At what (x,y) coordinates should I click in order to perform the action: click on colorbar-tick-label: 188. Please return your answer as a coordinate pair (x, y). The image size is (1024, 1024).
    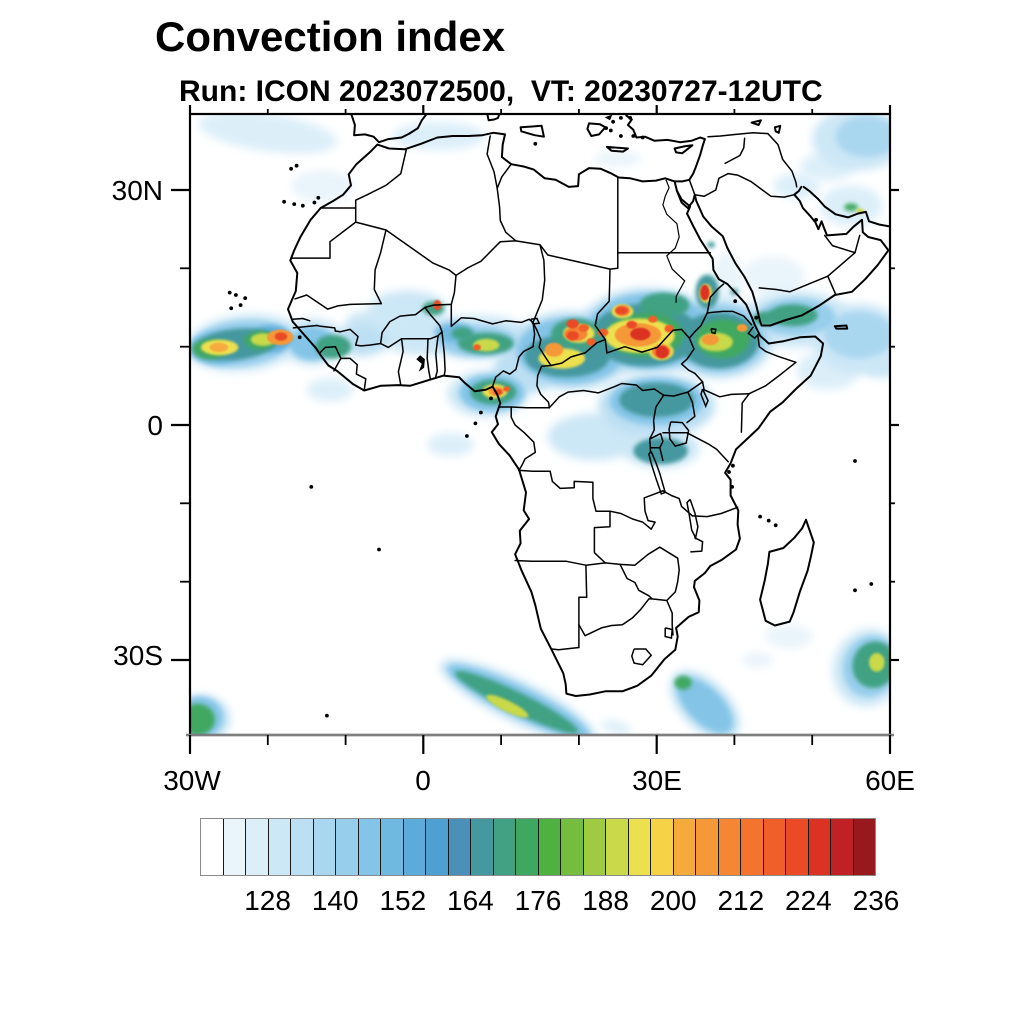
    Looking at the image, I should click on (605, 900).